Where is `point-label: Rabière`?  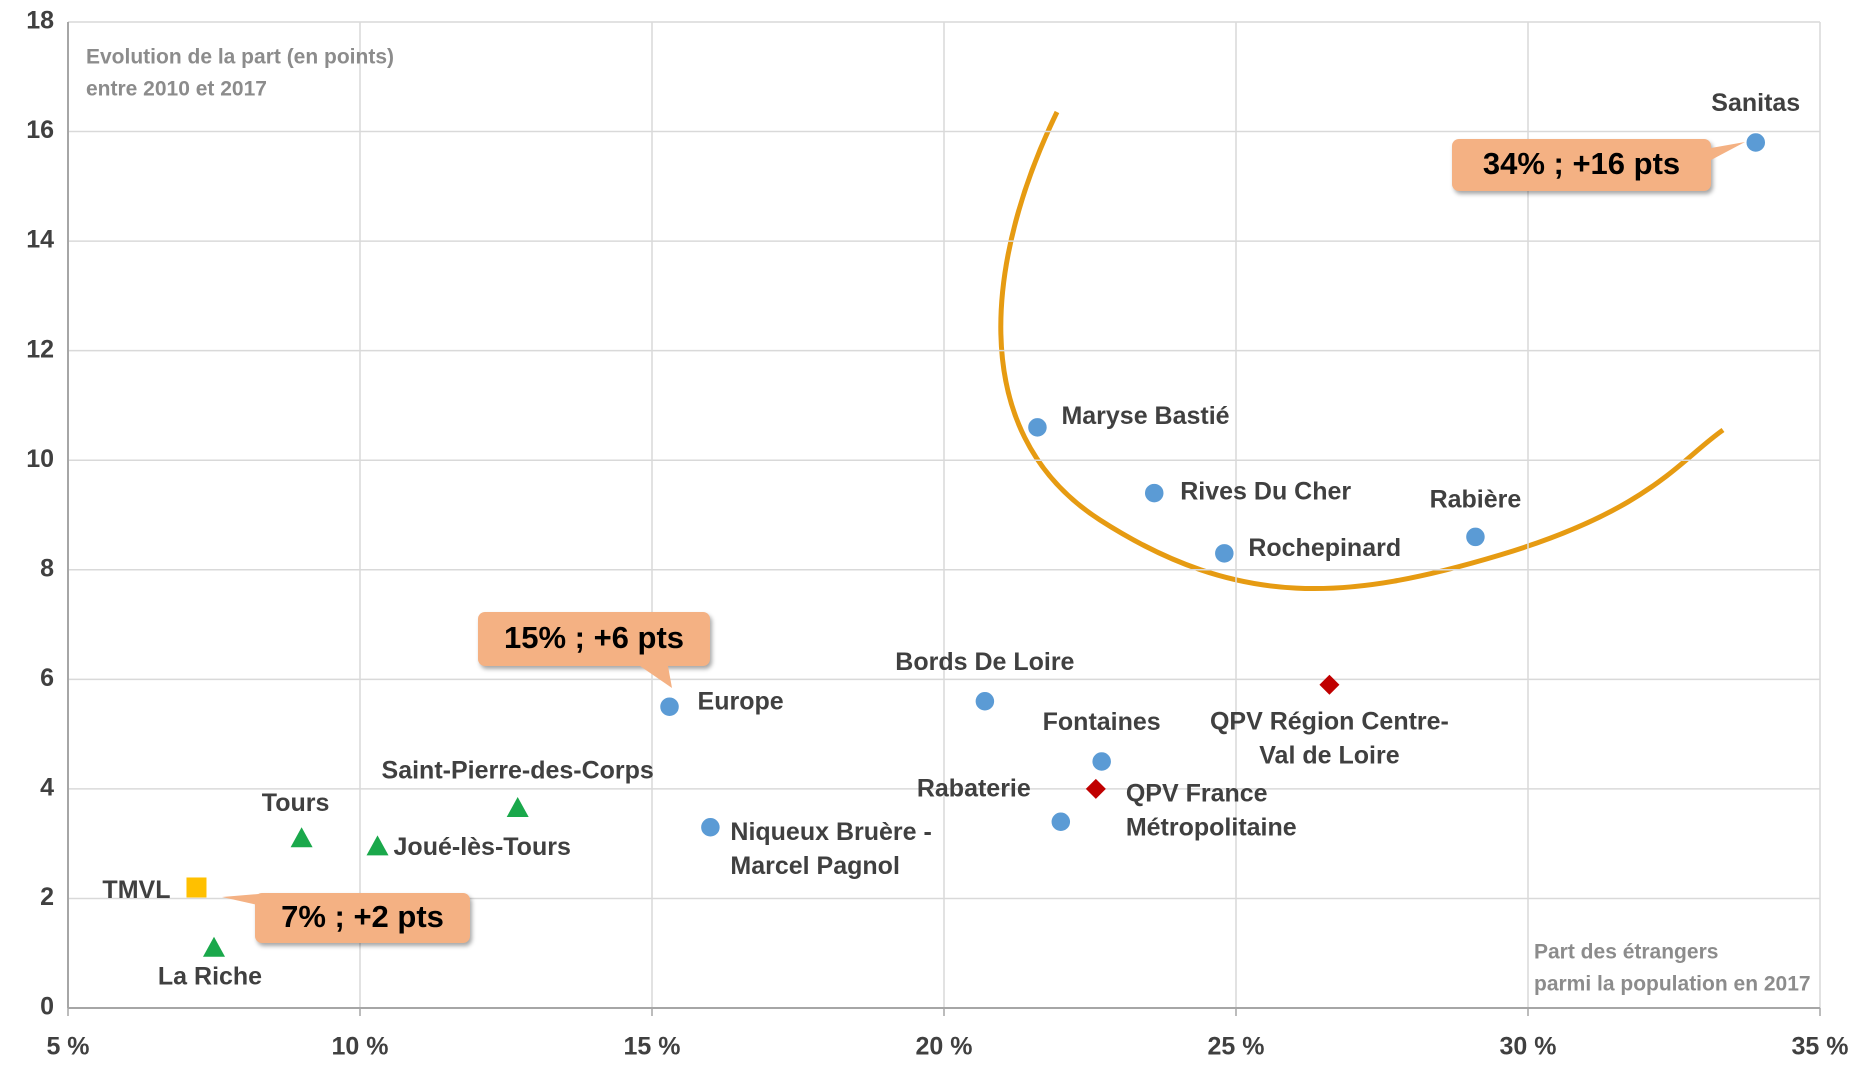
point-label: Rabière is located at coordinates (1476, 500).